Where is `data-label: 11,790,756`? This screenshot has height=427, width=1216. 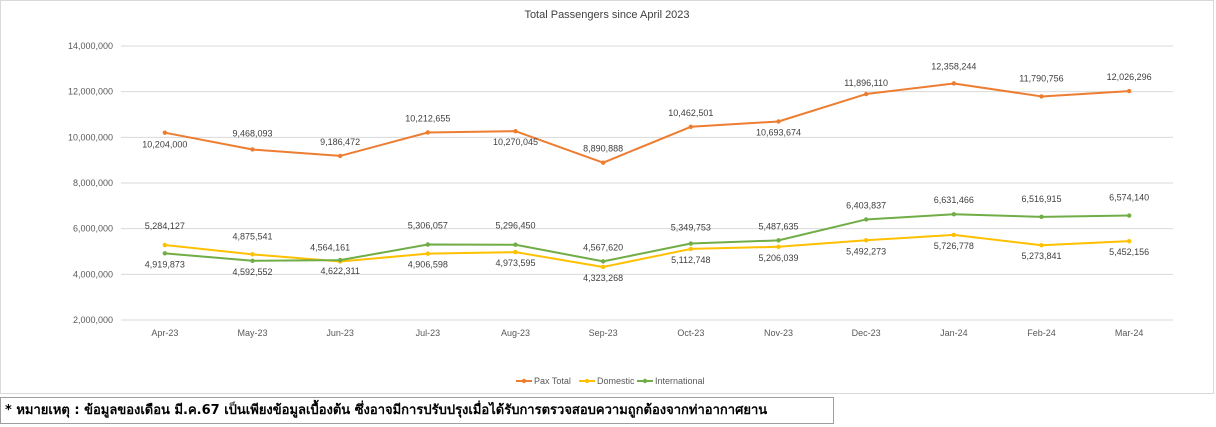
data-label: 11,790,756 is located at coordinates (1041, 78).